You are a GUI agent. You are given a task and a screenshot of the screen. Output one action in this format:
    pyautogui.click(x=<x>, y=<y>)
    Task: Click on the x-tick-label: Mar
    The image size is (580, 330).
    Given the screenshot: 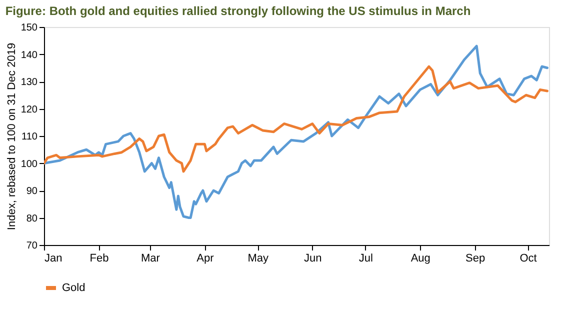 What is the action you would take?
    pyautogui.click(x=150, y=258)
    